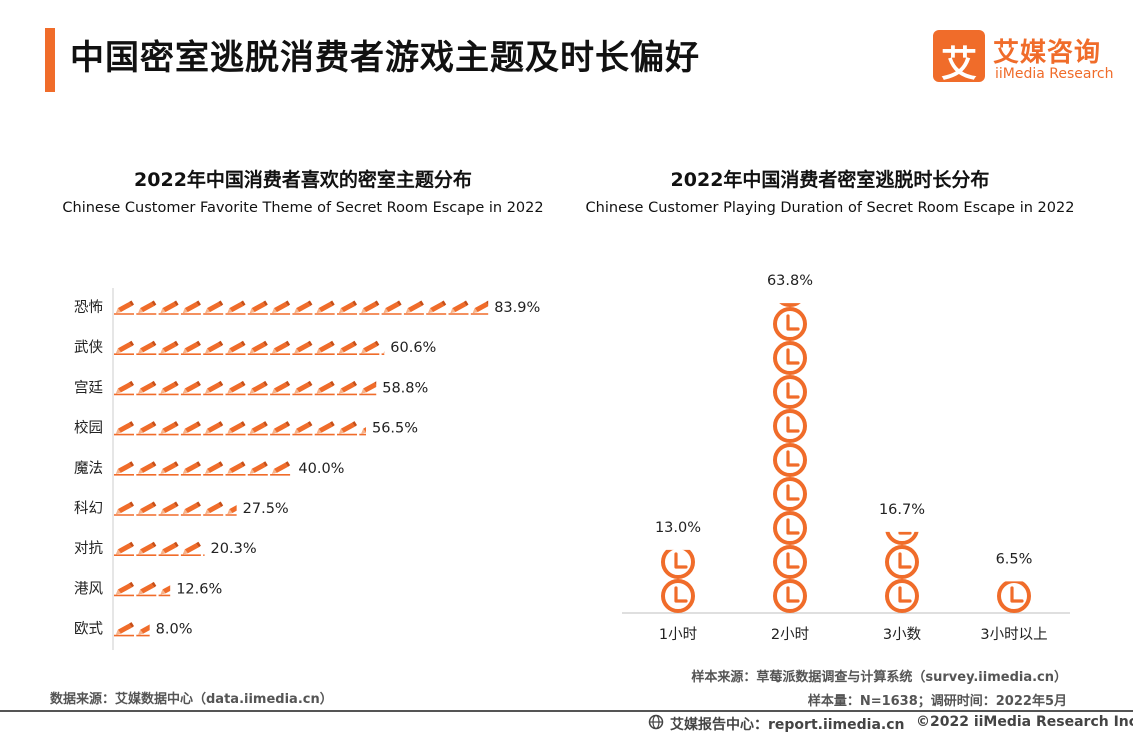 Image resolution: width=1133 pixels, height=737 pixels. Describe the element at coordinates (199, 589) in the screenshot. I see `theme-value-label: 12.6%` at that location.